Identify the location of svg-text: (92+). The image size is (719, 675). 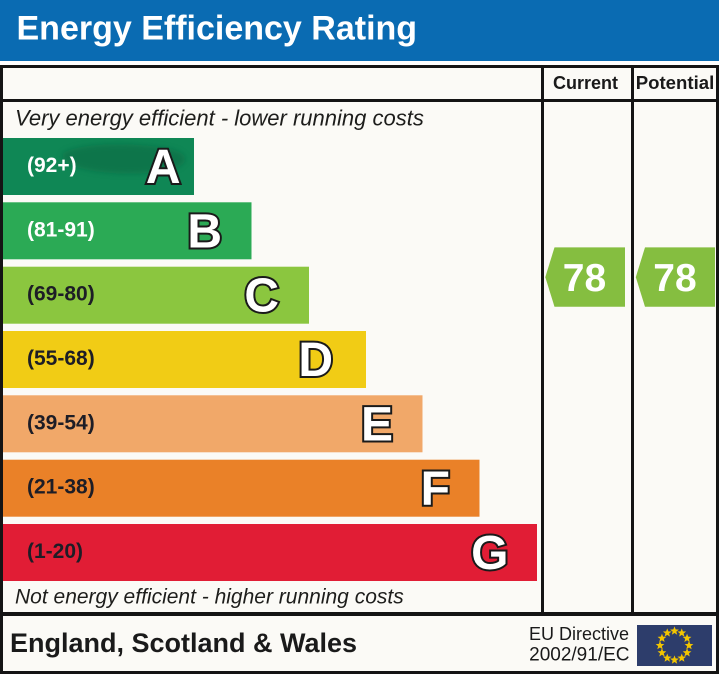
(52, 165).